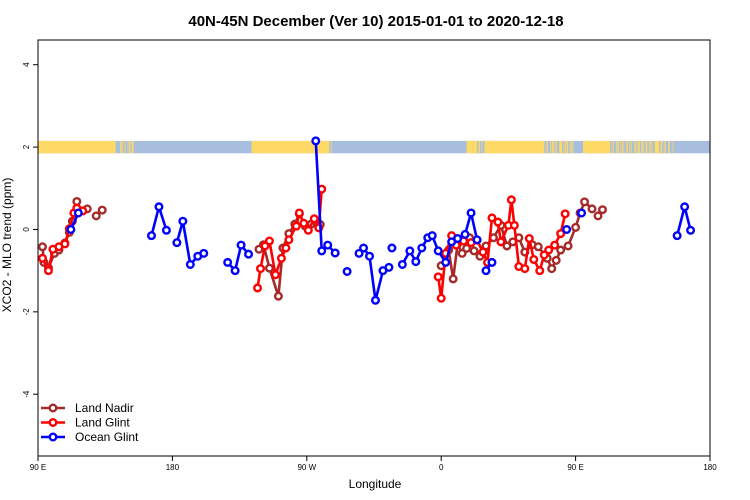  I want to click on x-tick-label-5: 180, so click(710, 467).